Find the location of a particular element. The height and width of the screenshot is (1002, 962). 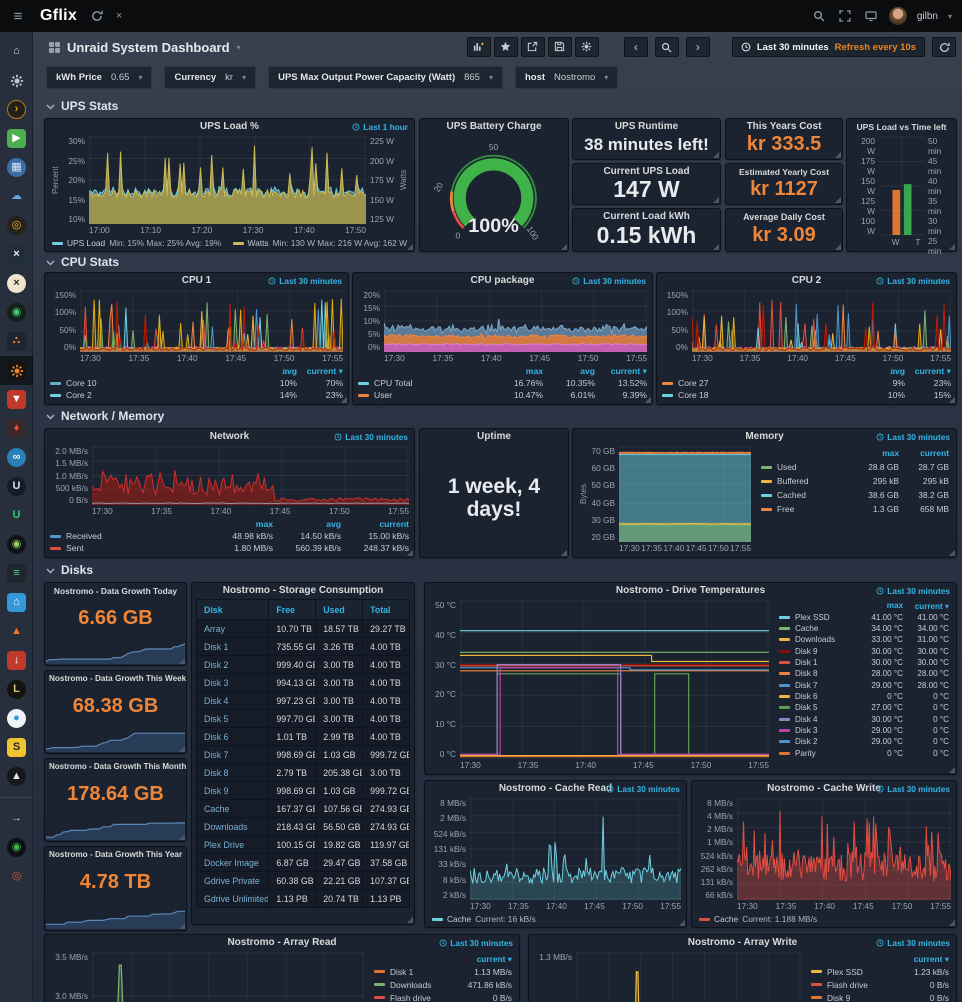

user-menu: gilbn is located at coordinates (927, 16).